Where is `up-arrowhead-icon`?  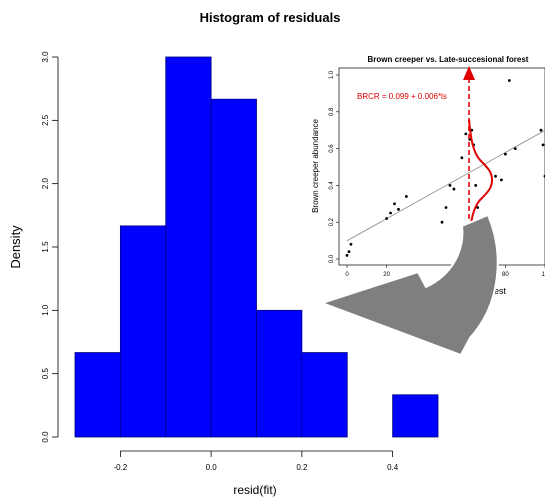 up-arrowhead-icon is located at coordinates (469, 73).